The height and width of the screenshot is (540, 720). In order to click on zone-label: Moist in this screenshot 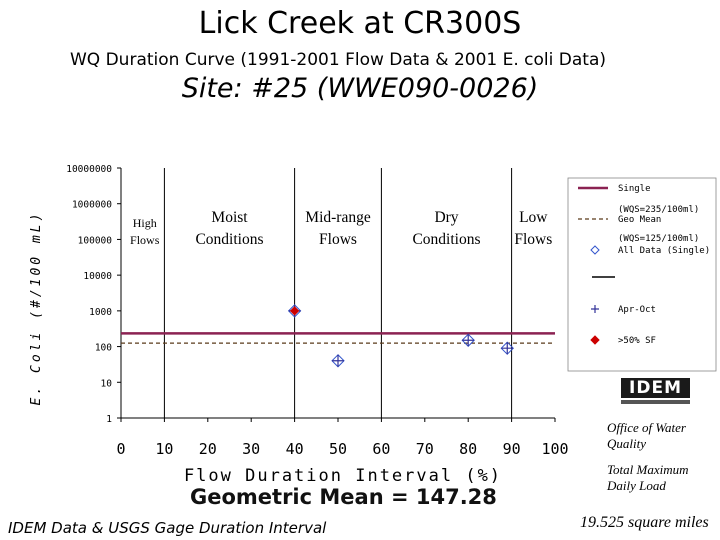, I will do `click(229, 217)`.